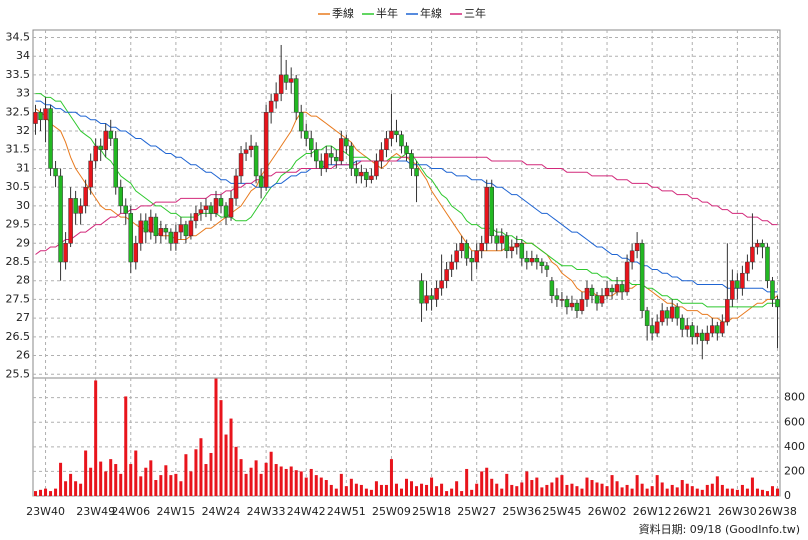 The image size is (808, 540). What do you see at coordinates (794, 470) in the screenshot?
I see `volume-tick-label: 200` at bounding box center [794, 470].